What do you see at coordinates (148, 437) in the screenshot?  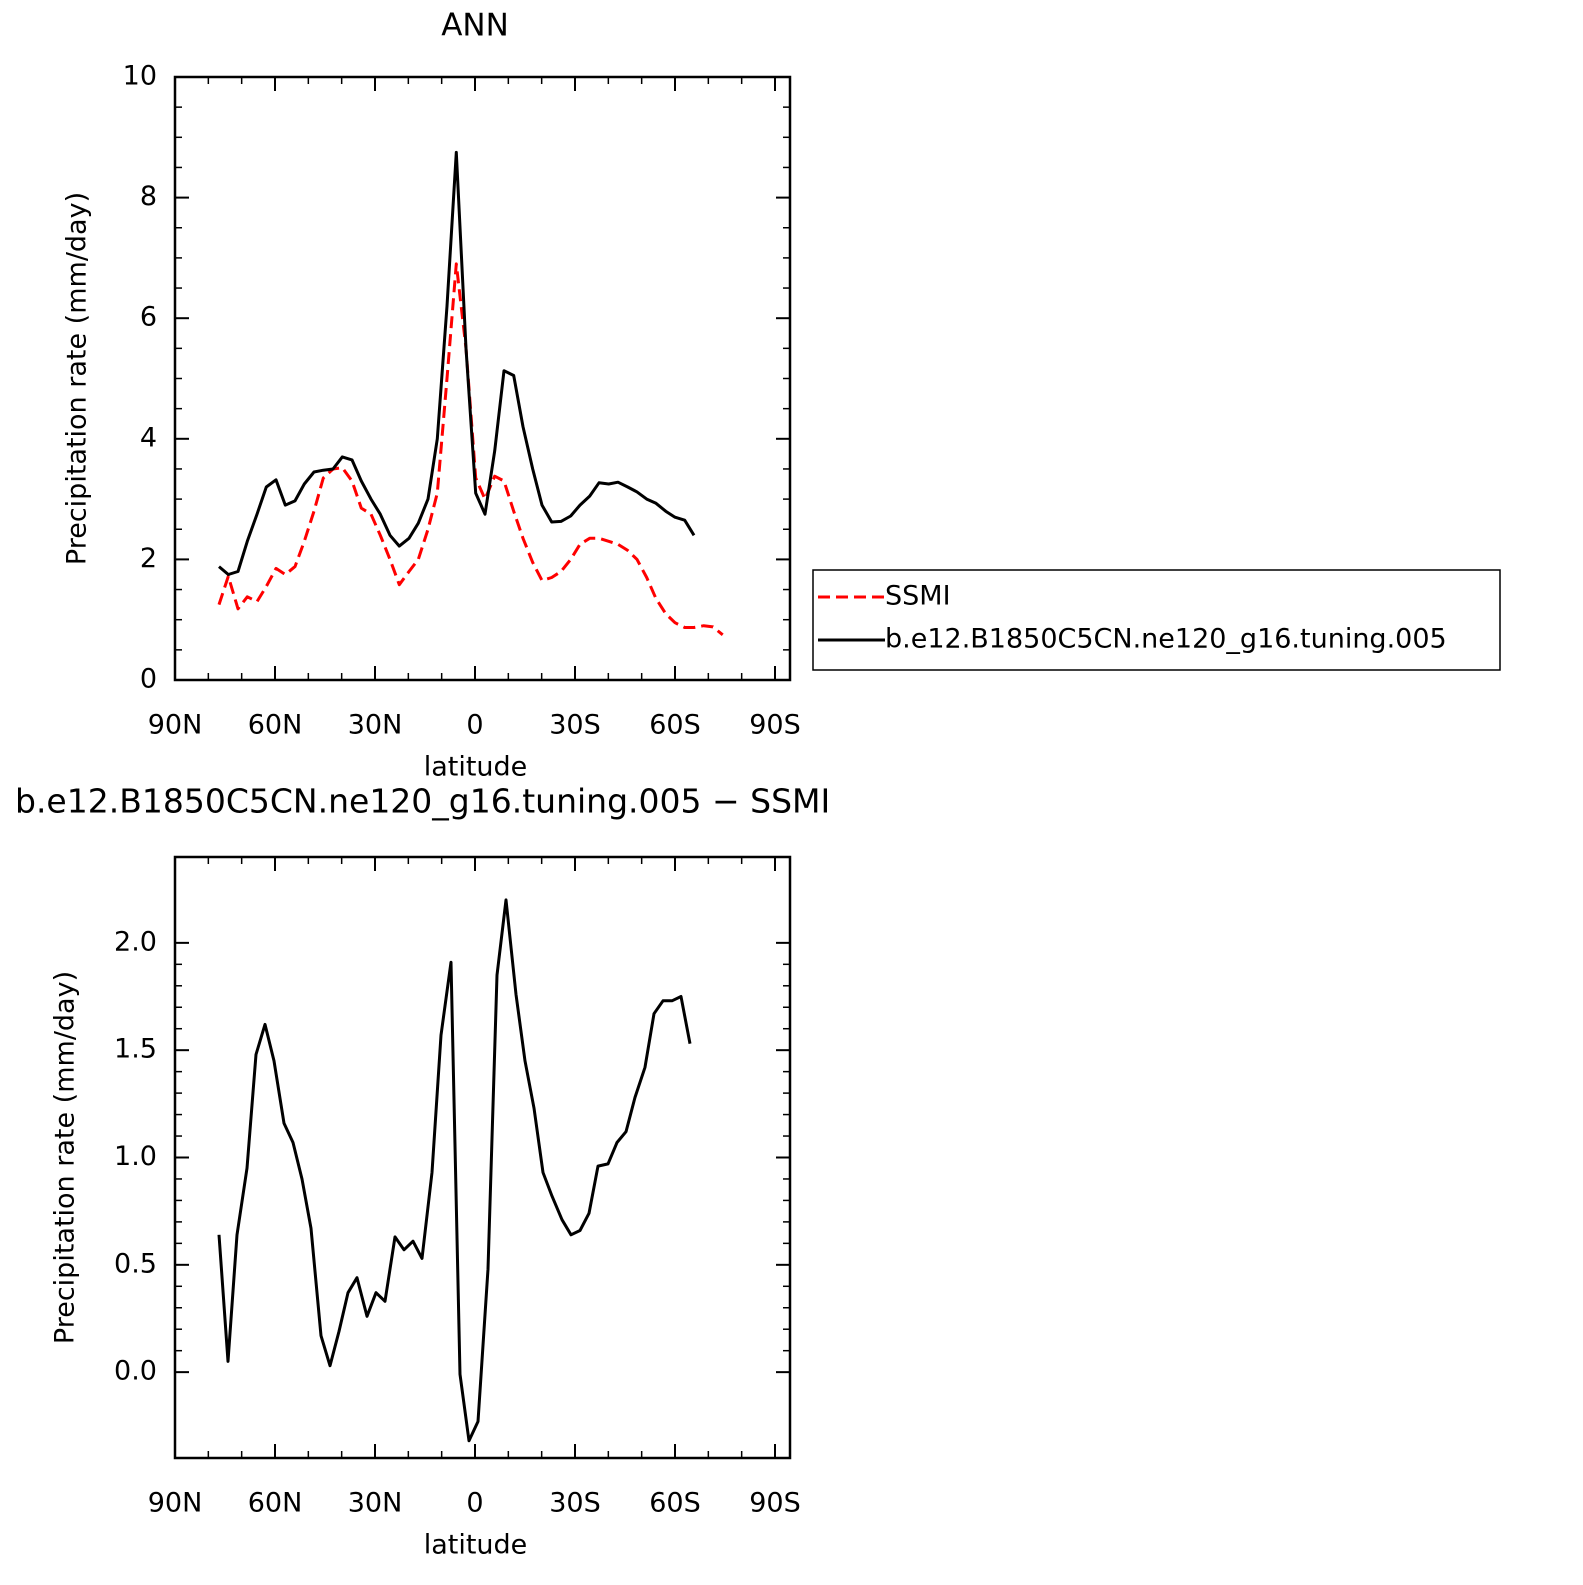 I see `y-tick-label: 4` at bounding box center [148, 437].